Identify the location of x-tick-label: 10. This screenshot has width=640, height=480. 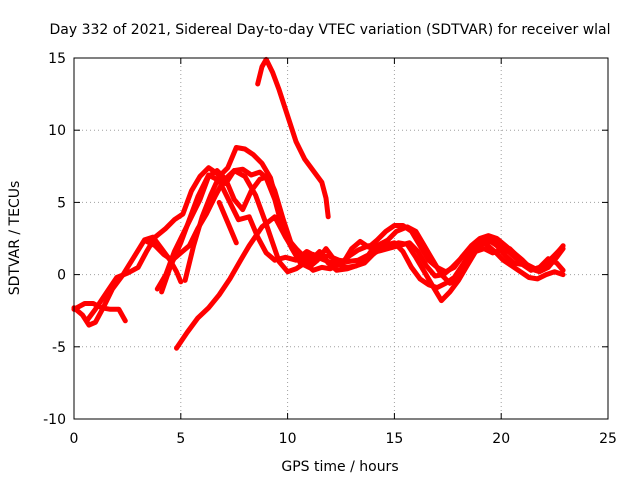
(288, 439).